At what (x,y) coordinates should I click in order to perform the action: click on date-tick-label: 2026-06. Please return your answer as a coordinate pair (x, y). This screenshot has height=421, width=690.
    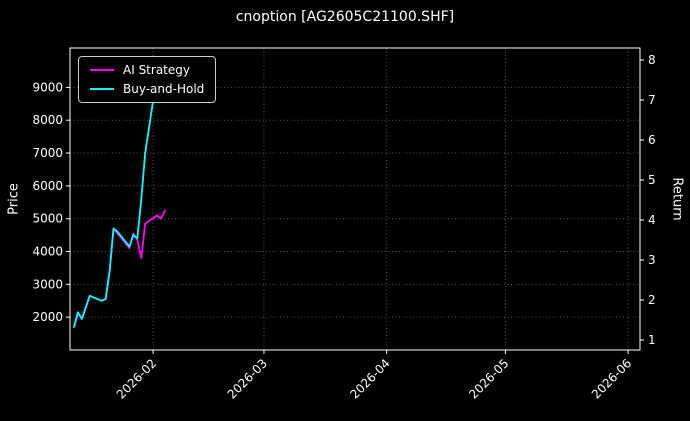
    Looking at the image, I should click on (611, 378).